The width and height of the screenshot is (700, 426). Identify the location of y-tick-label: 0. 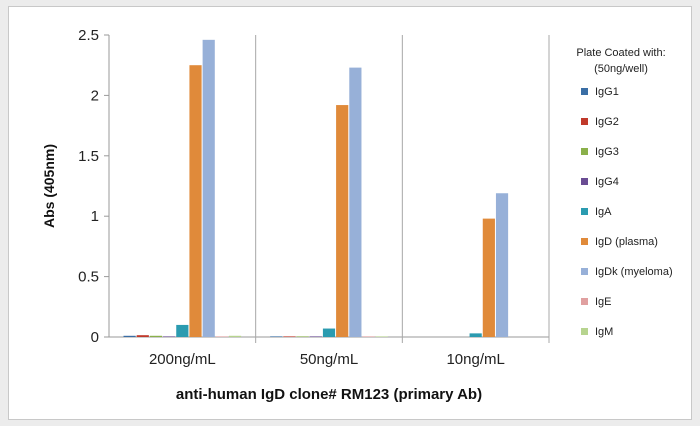
(95, 337).